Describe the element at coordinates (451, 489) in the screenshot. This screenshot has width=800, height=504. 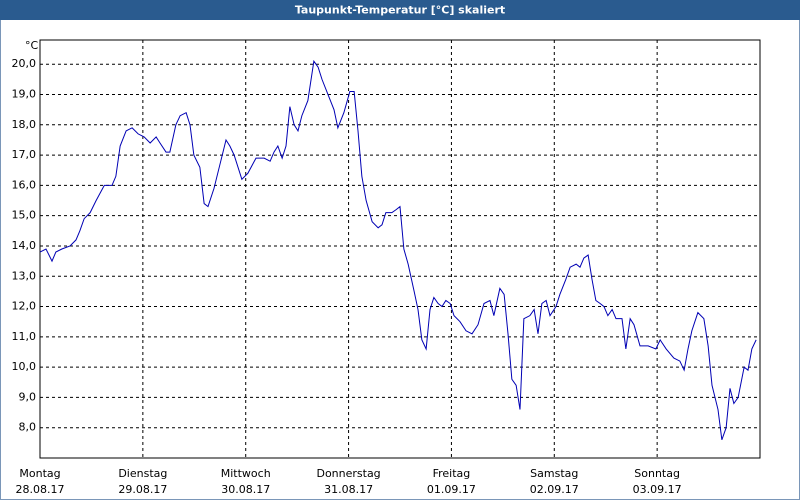
I see `x-tick-date: 01.09.17` at that location.